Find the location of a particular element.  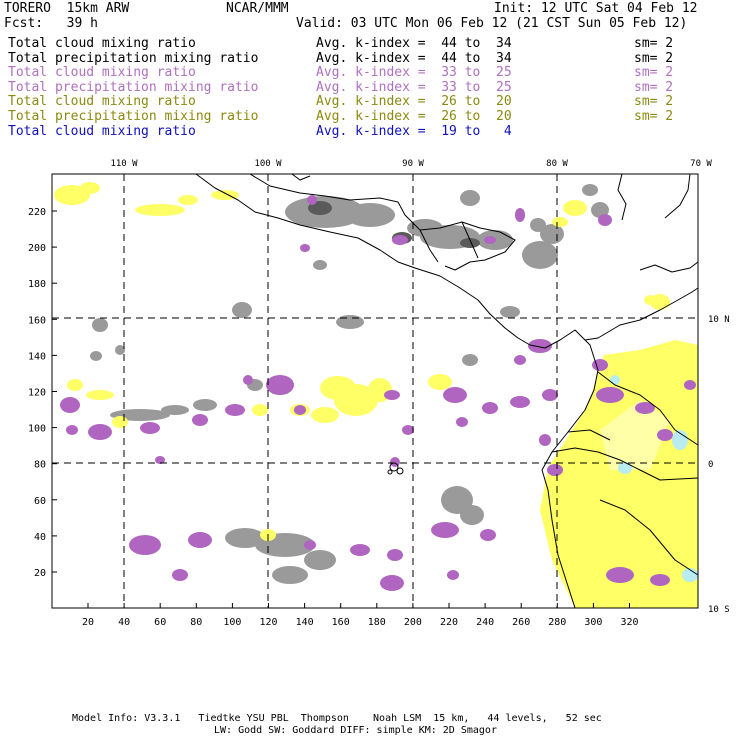

x-tick-label-3: 80 is located at coordinates (196, 622).